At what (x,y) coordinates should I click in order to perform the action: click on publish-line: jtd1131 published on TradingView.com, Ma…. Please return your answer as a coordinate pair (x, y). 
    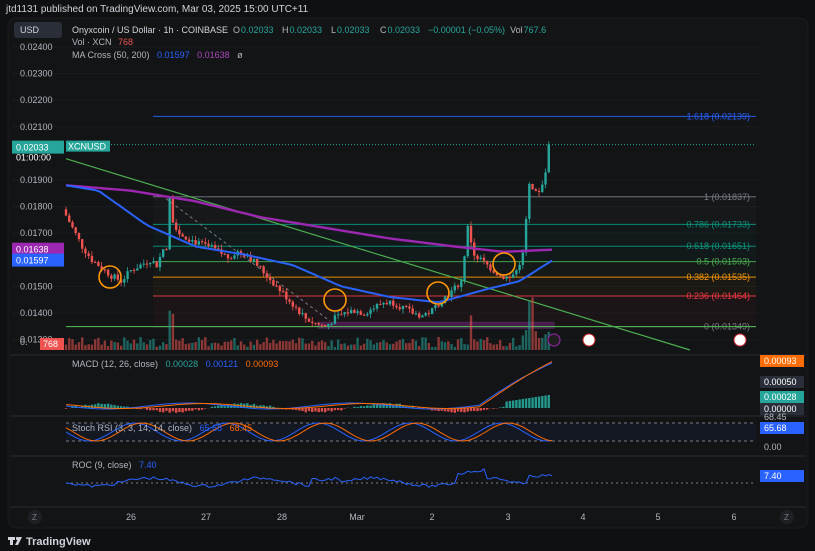
    Looking at the image, I should click on (157, 9).